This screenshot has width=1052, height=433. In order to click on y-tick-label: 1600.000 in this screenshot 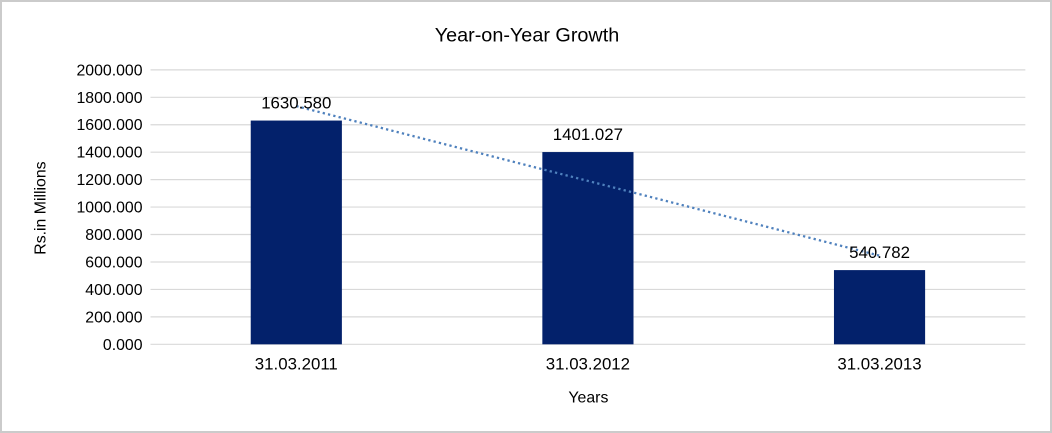, I will do `click(109, 125)`.